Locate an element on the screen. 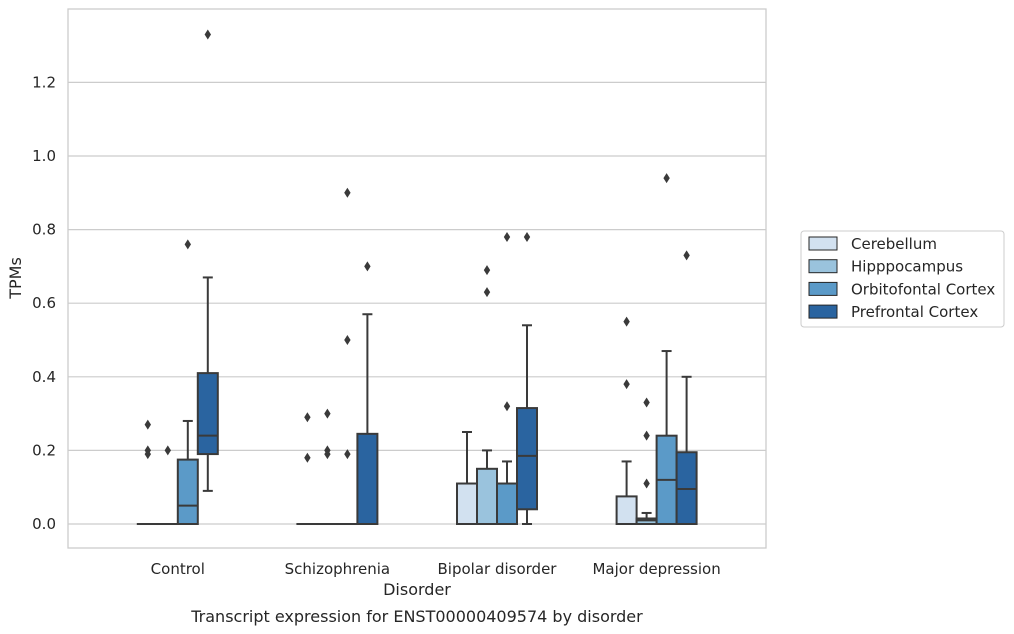 This screenshot has width=1014, height=634. legend-label: Orbitofontal Cortex is located at coordinates (923, 289).